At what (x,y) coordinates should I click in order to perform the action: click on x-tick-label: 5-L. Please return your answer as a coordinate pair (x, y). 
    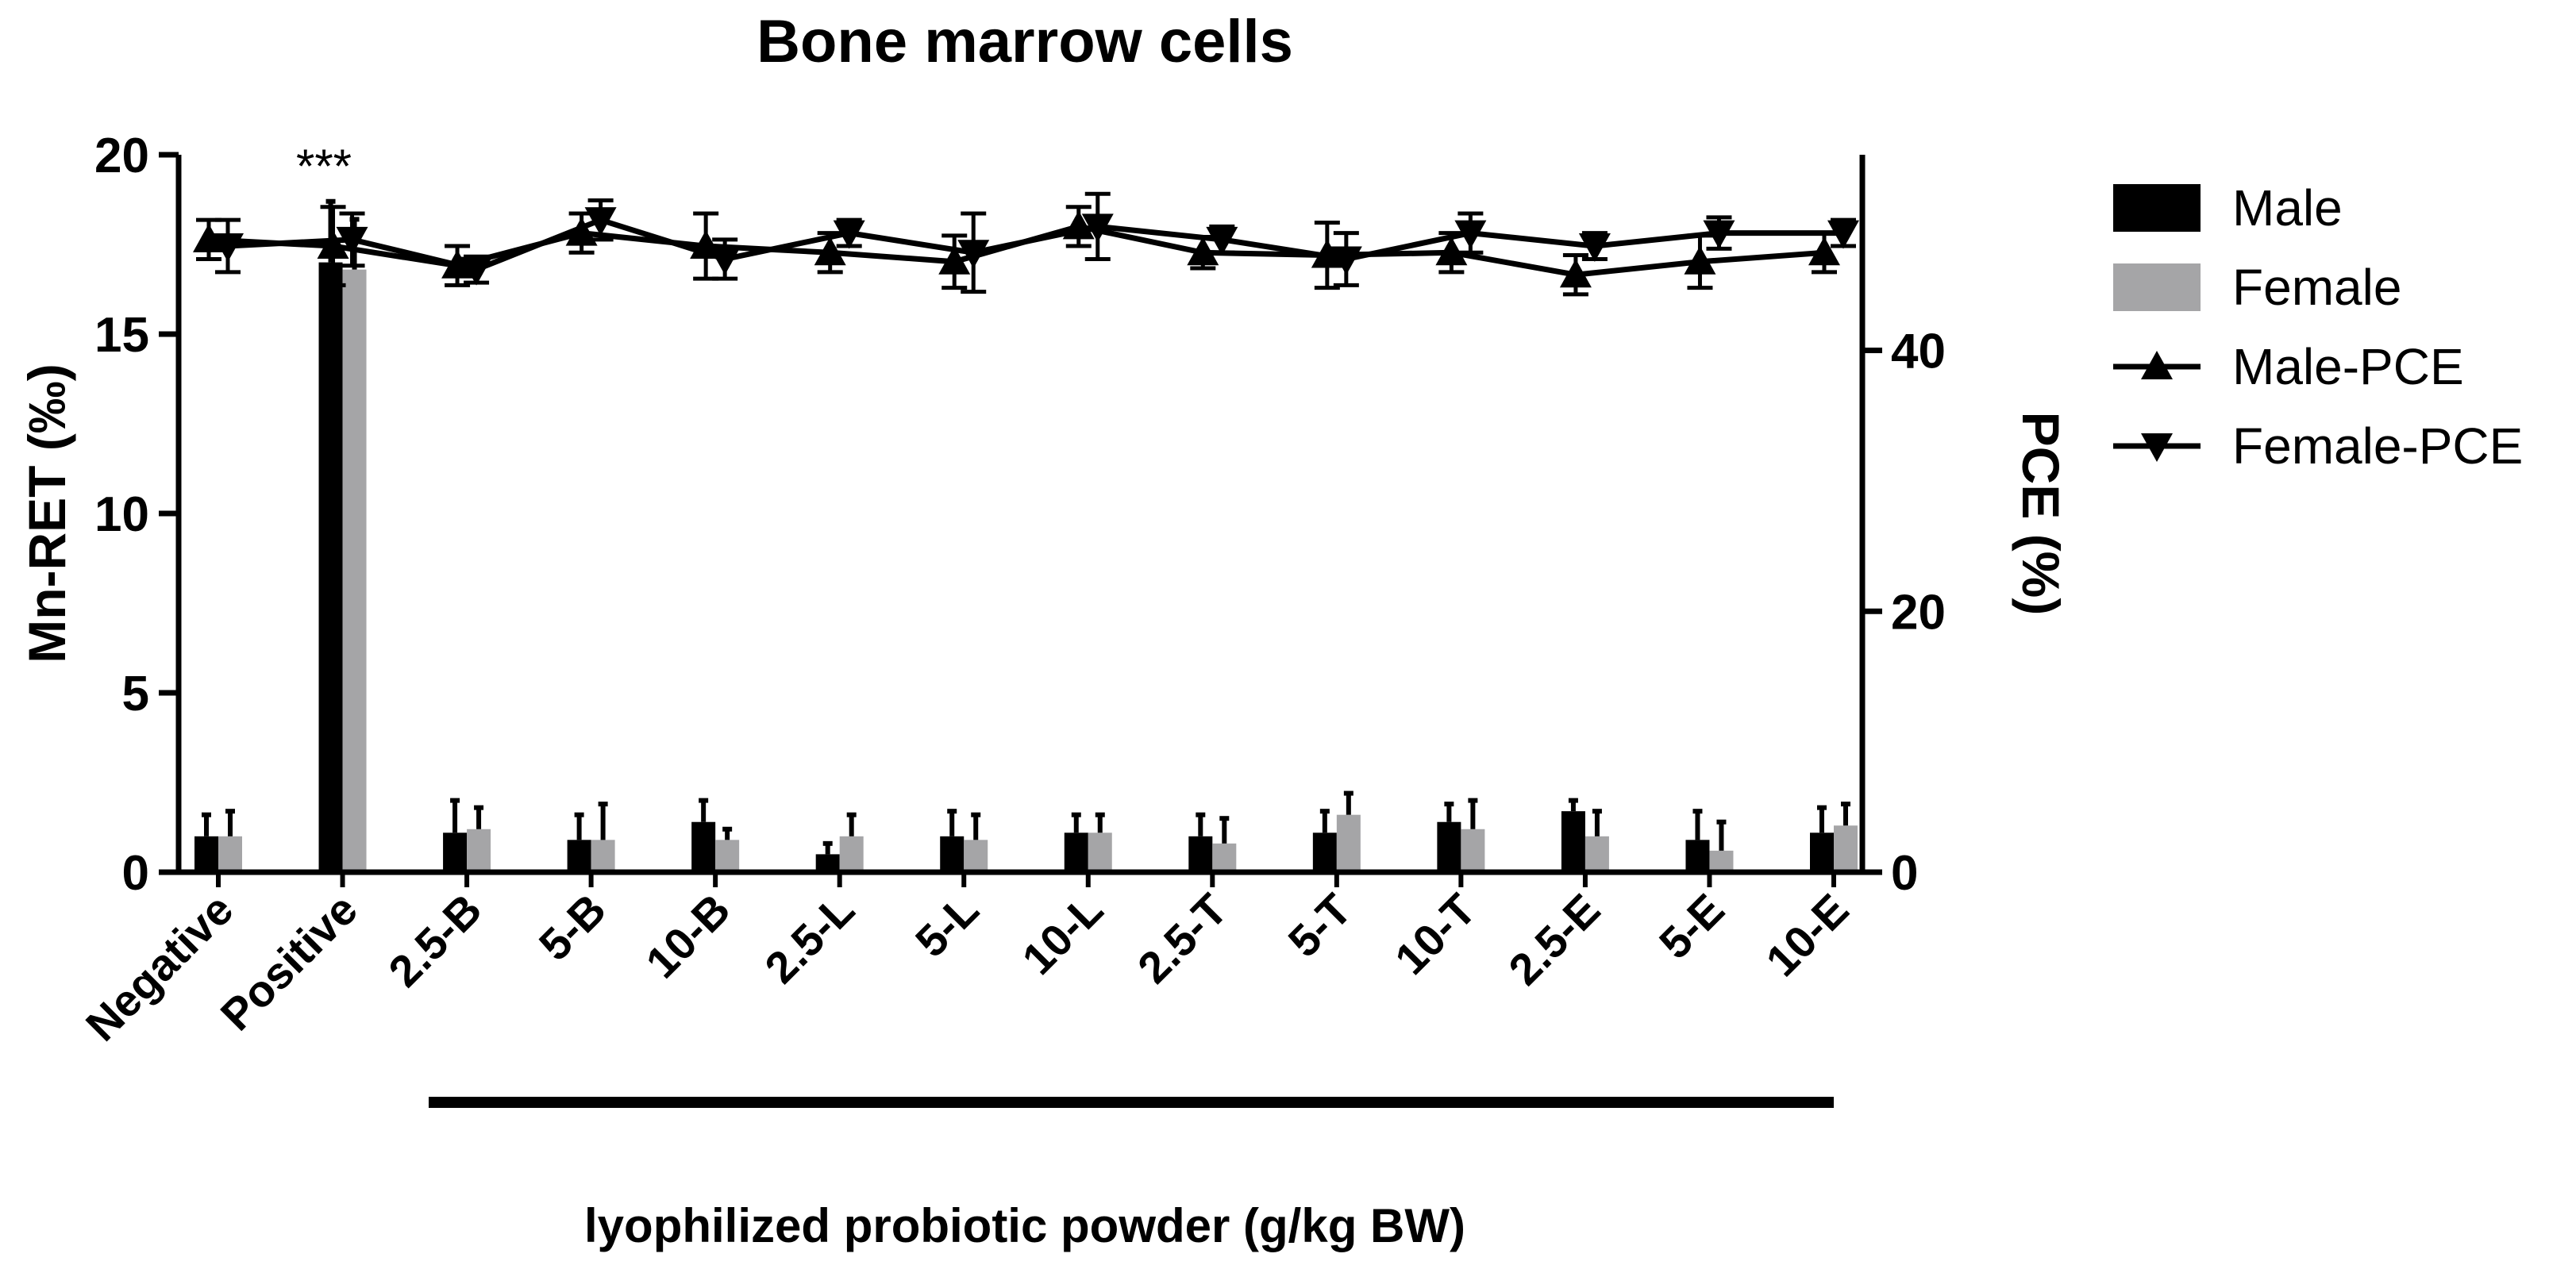
    Looking at the image, I should click on (947, 925).